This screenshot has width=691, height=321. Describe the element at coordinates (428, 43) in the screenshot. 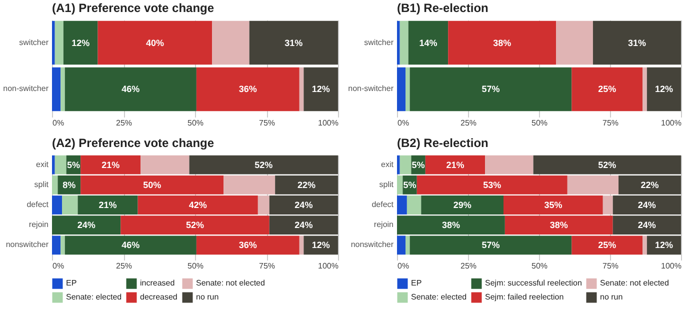

I see `data-label: 14%` at that location.